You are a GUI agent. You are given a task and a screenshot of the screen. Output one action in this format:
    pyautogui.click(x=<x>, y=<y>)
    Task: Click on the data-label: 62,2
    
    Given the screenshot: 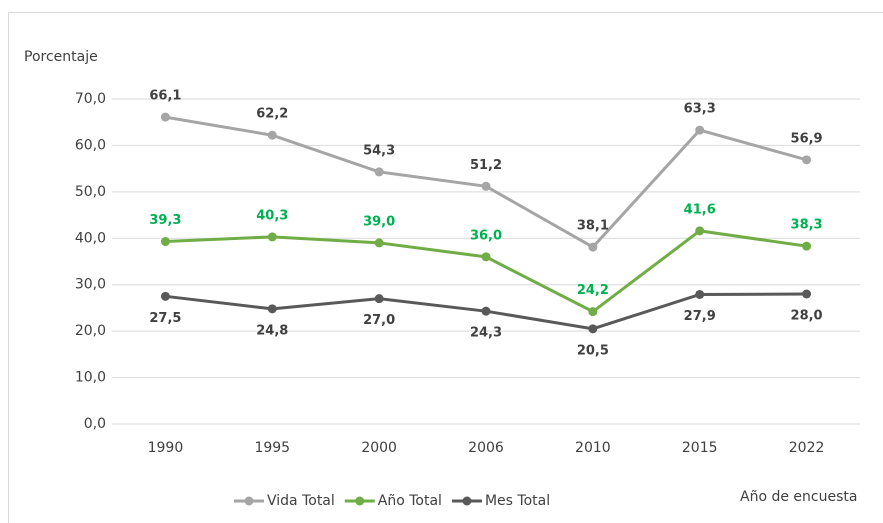 What is the action you would take?
    pyautogui.click(x=272, y=114)
    